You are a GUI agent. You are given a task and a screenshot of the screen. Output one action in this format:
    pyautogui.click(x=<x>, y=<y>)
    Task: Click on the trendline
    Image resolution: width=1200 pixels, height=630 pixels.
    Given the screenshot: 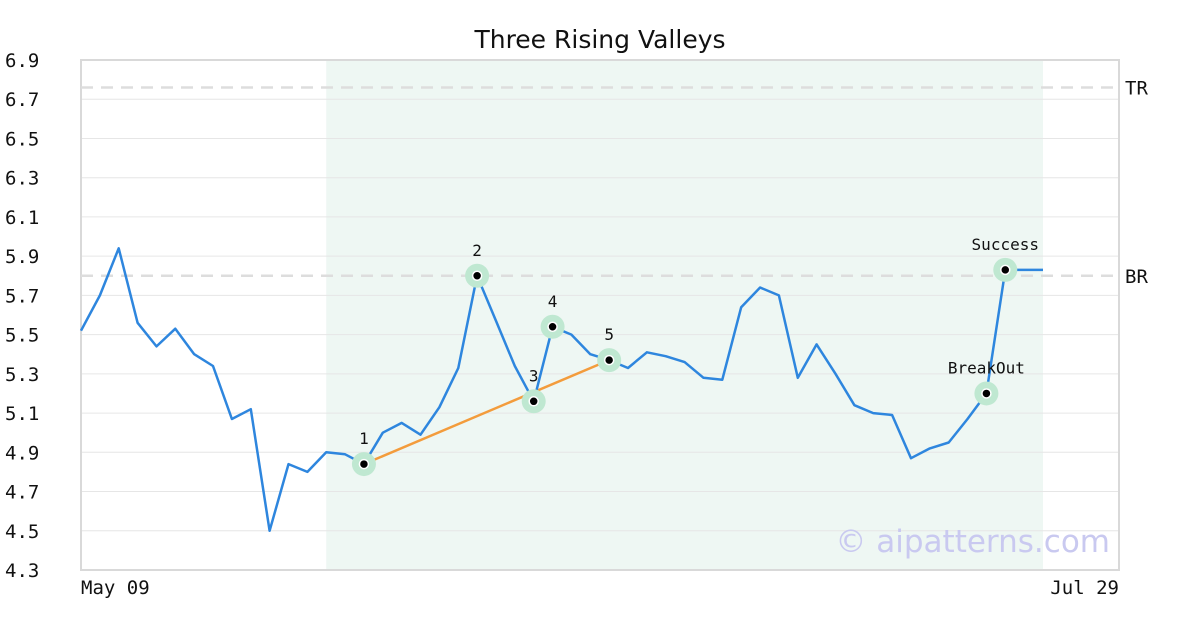 What is the action you would take?
    pyautogui.click(x=486, y=412)
    